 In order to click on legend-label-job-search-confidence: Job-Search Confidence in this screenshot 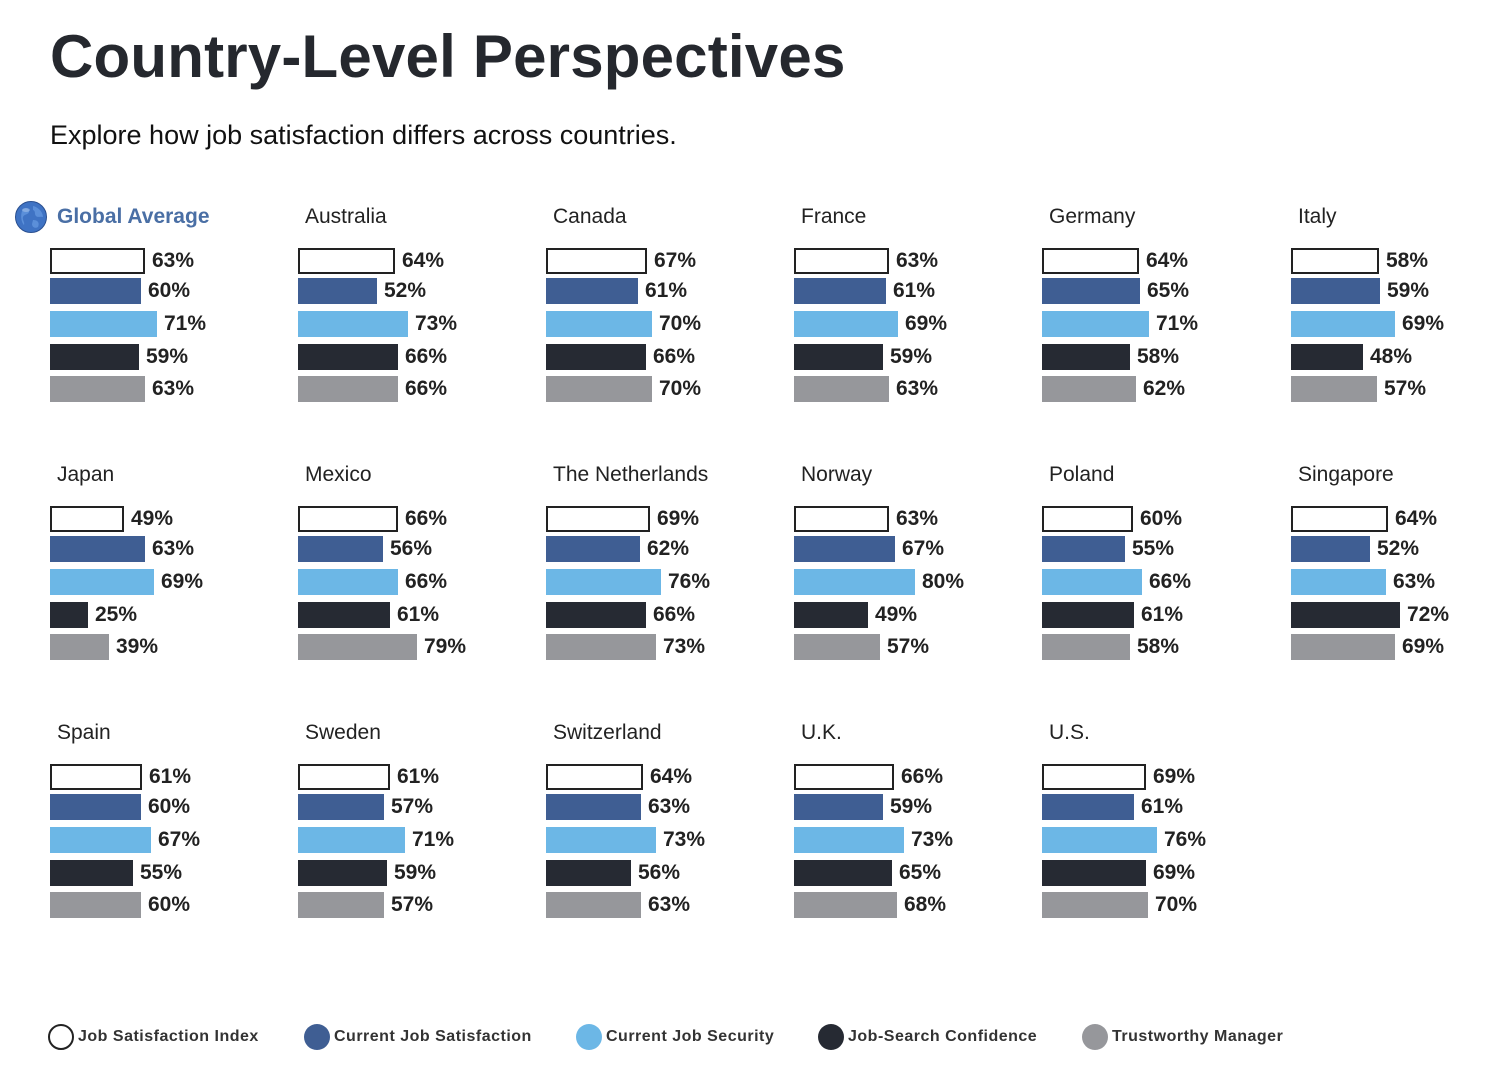, I will do `click(943, 1036)`.